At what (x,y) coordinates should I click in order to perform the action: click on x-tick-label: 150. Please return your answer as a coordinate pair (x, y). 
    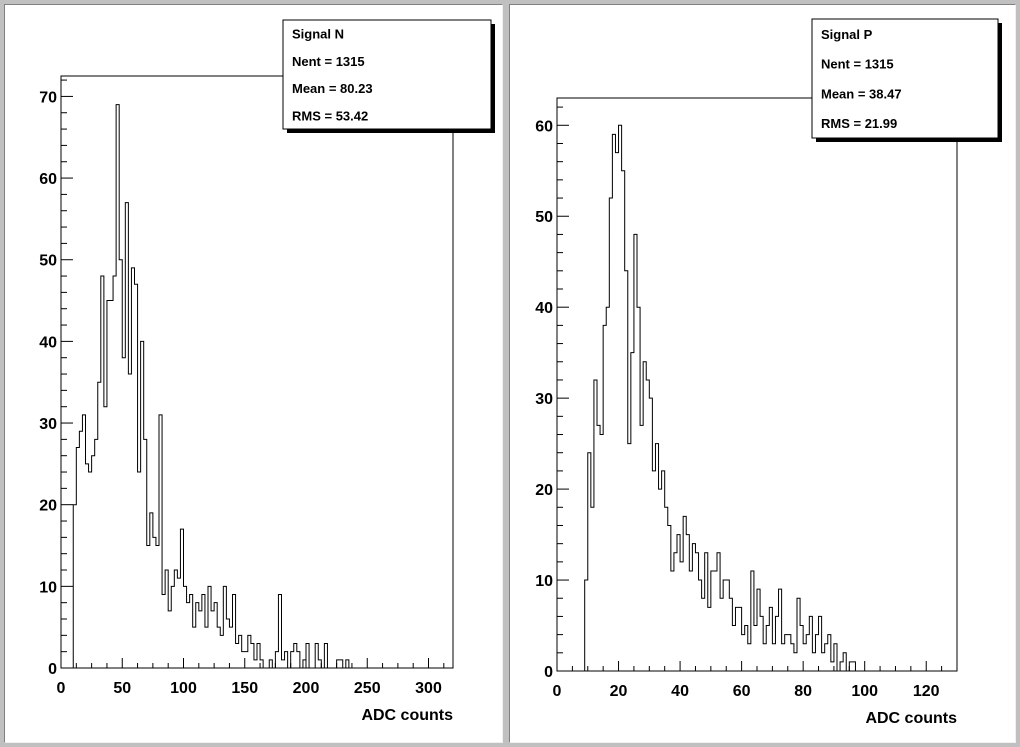
    Looking at the image, I should click on (244, 688).